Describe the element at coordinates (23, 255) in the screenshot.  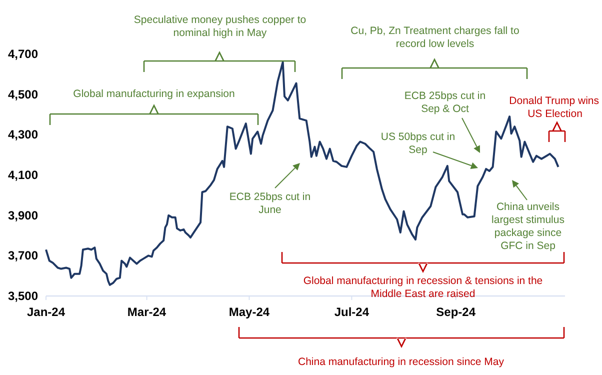
I see `y-tick-label: 3,700` at that location.